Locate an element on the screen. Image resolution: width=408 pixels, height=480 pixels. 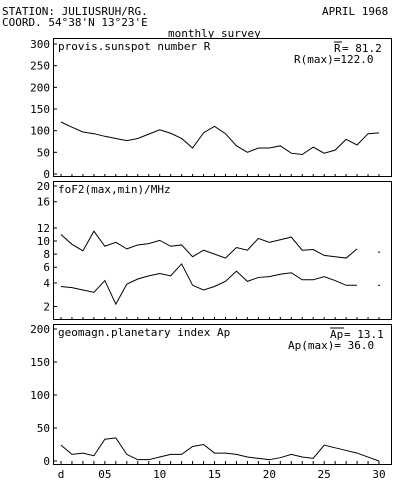
y-tick-label: 300 is located at coordinates (40, 44).